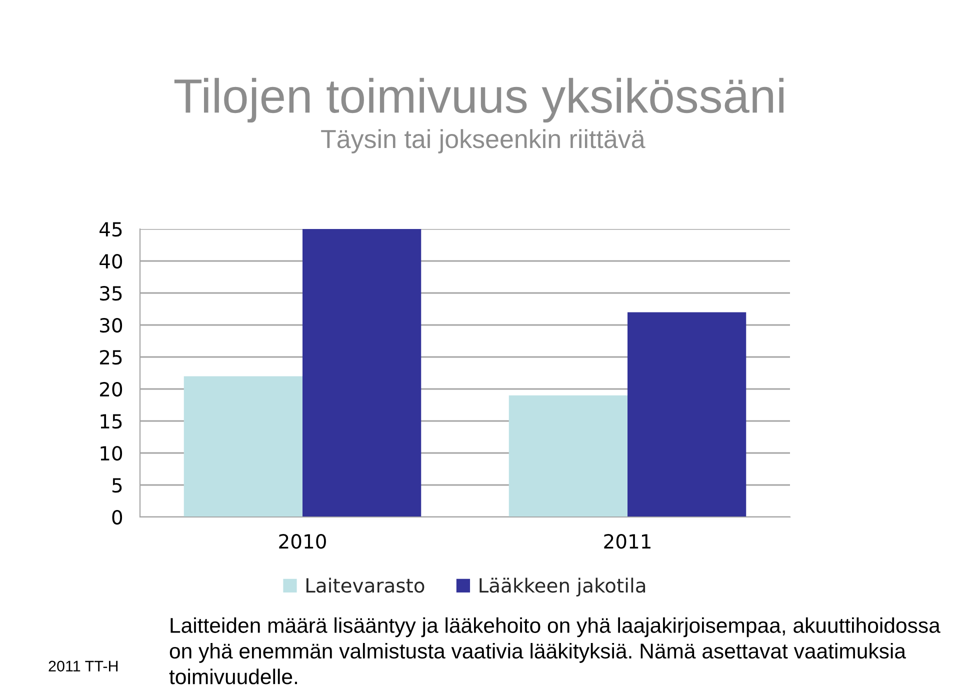 This screenshot has width=960, height=696. Describe the element at coordinates (83, 666) in the screenshot. I see `text: 2011 TT-H` at that location.